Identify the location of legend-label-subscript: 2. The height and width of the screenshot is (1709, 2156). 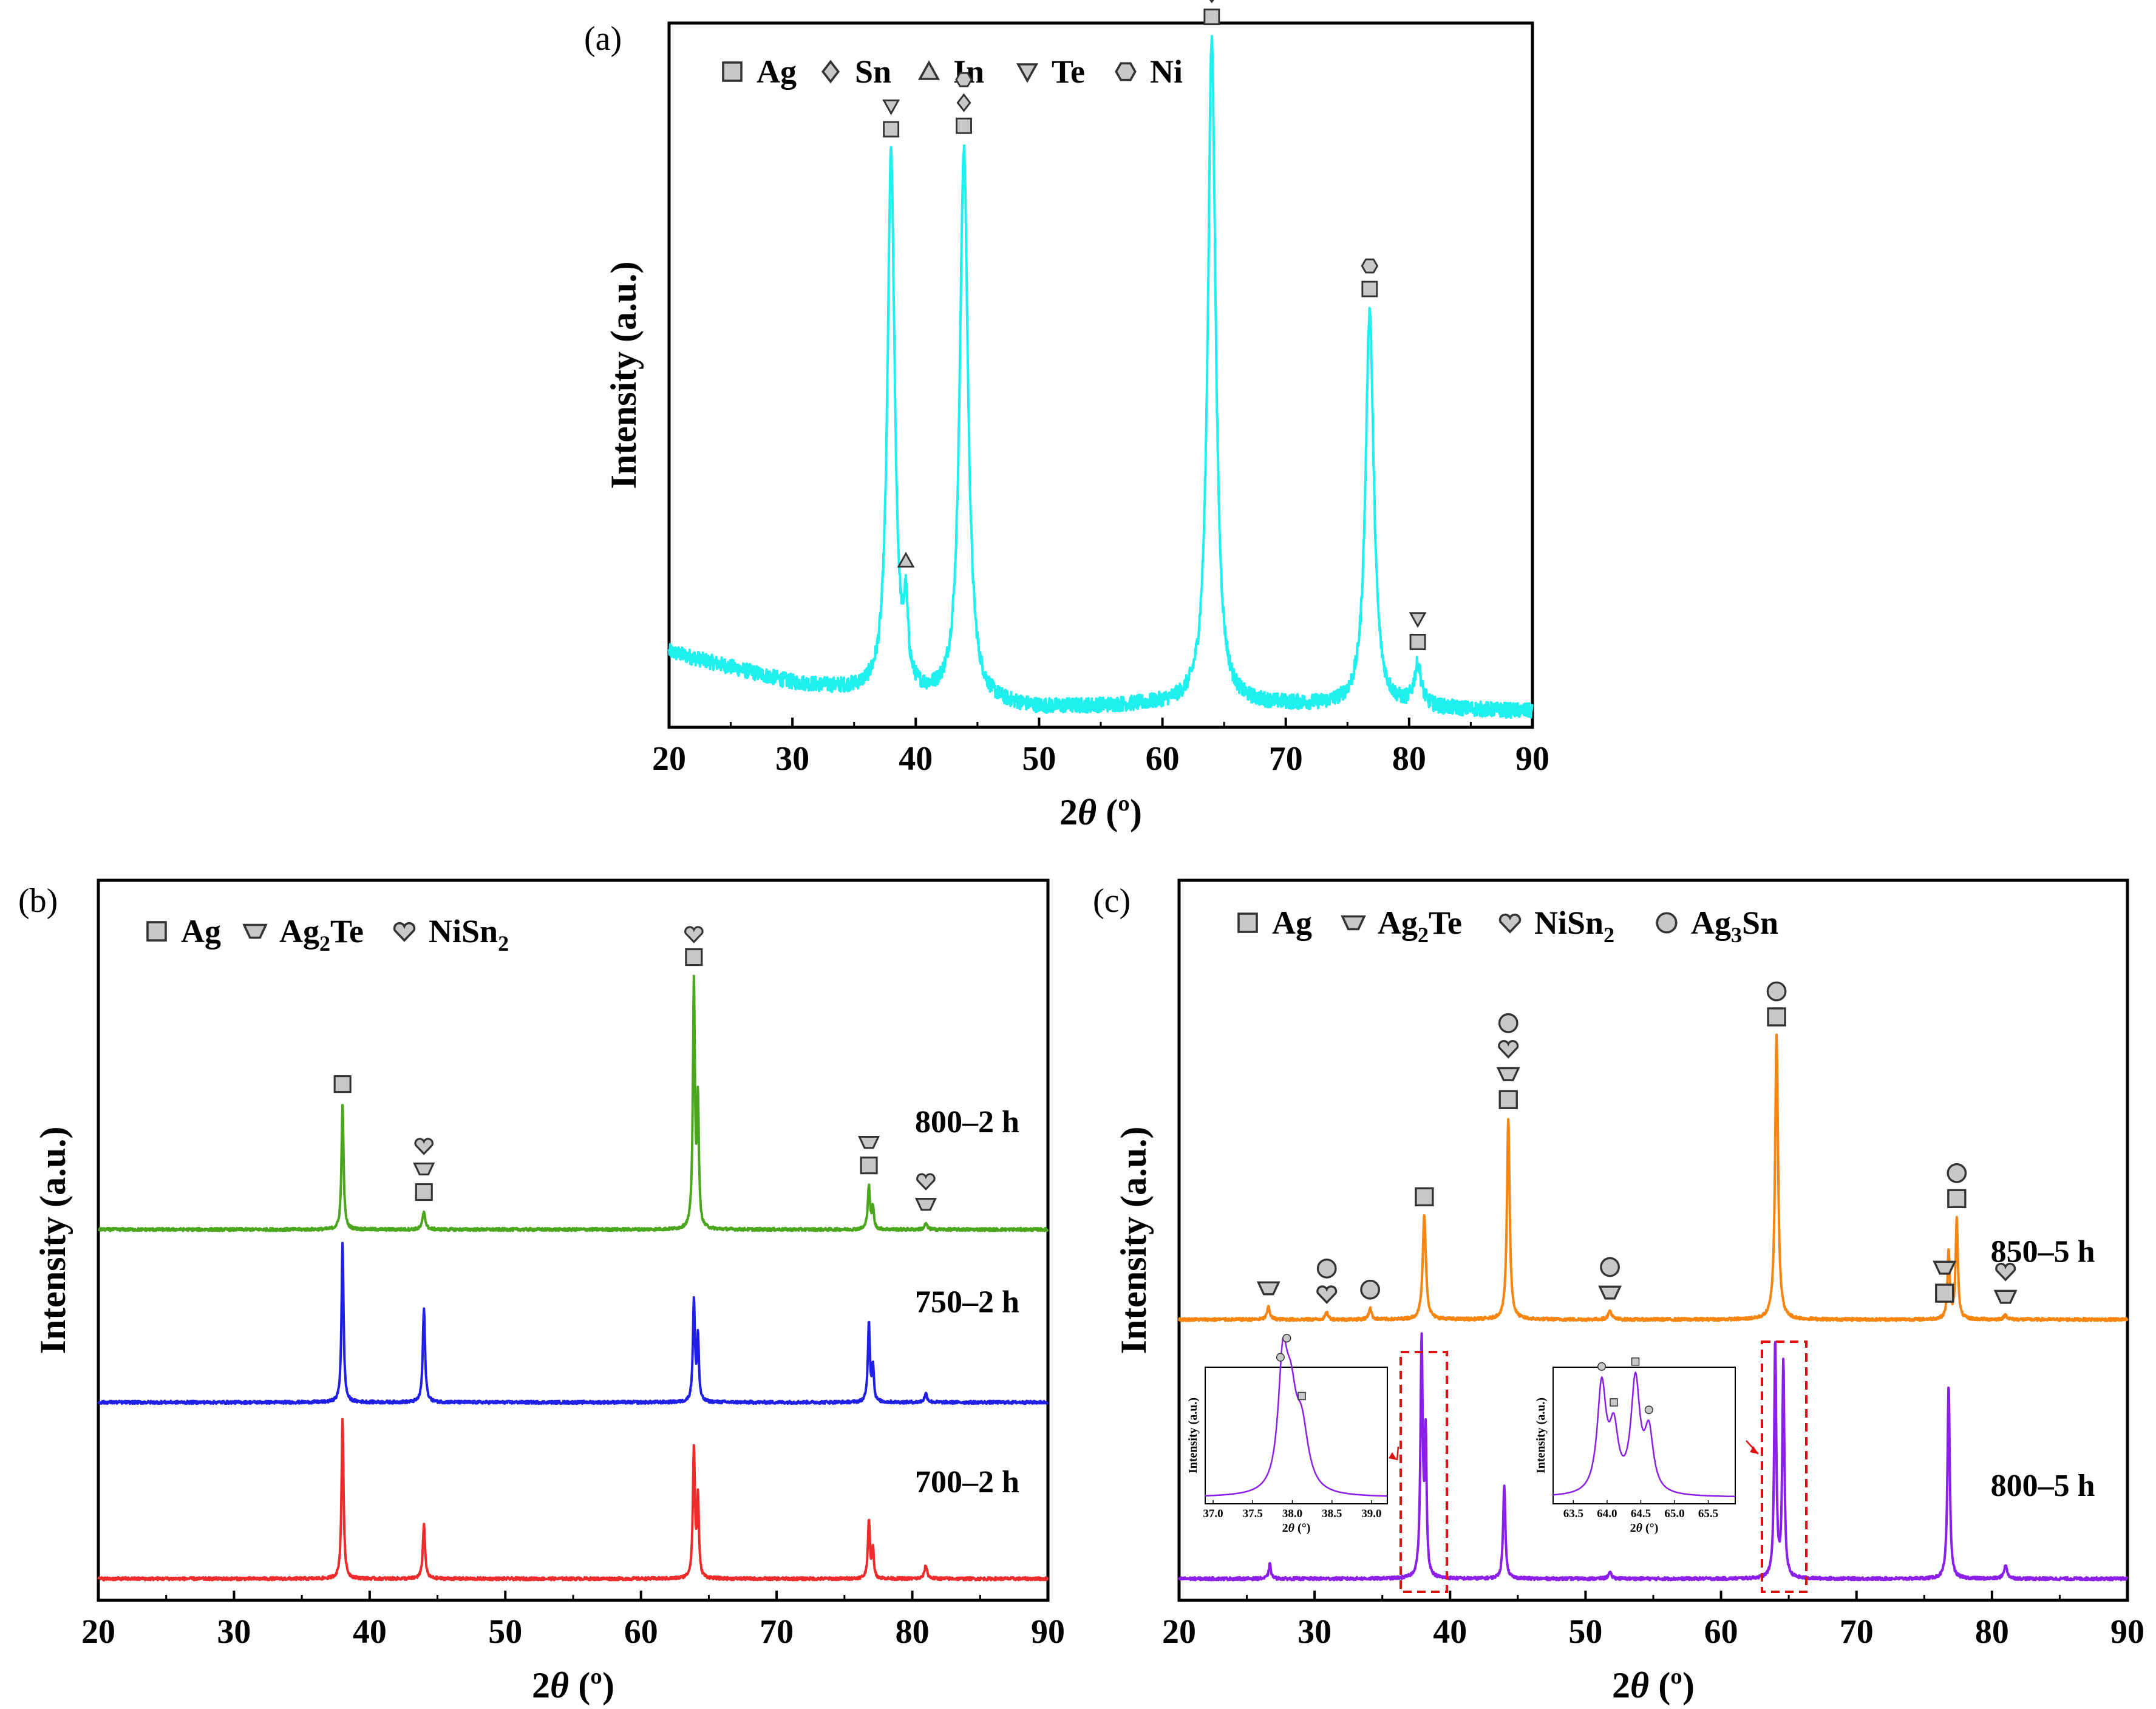
(325, 943).